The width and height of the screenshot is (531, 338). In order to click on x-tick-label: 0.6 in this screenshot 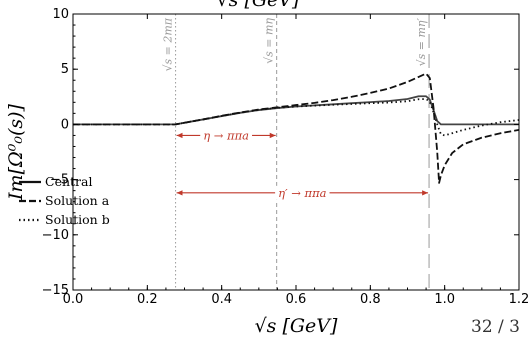, I will do `click(296, 299)`.